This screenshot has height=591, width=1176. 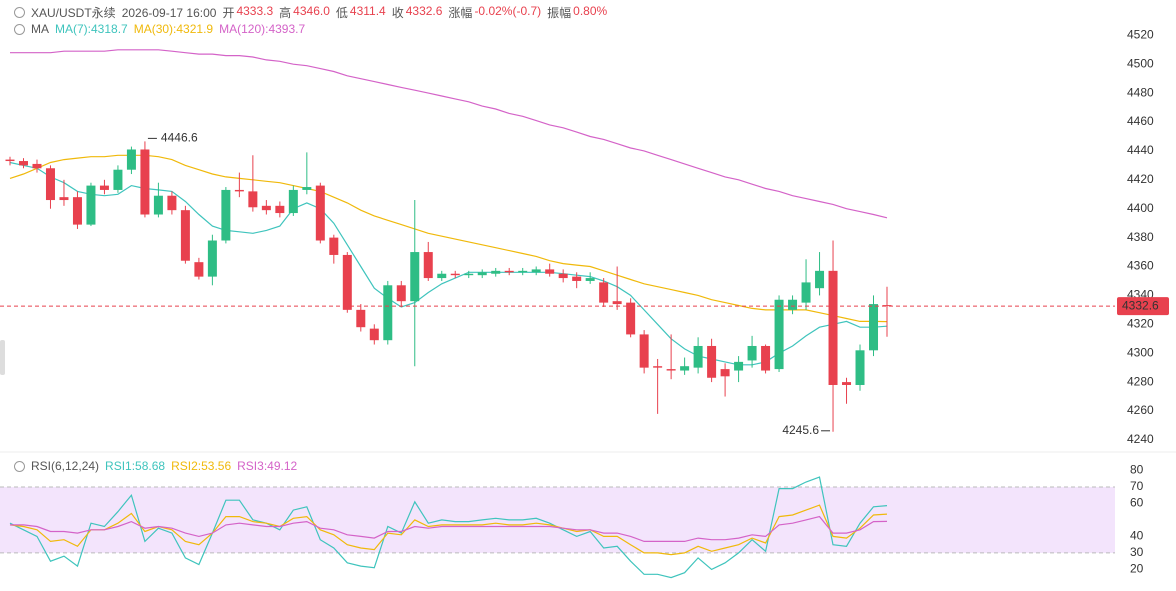 I want to click on rsi-tick-label: 80, so click(x=1137, y=470).